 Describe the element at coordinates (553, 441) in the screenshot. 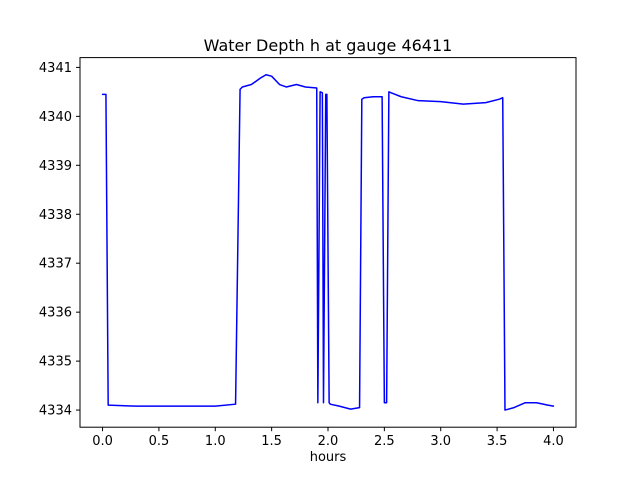

I see `x-tick-label: 4.0` at that location.